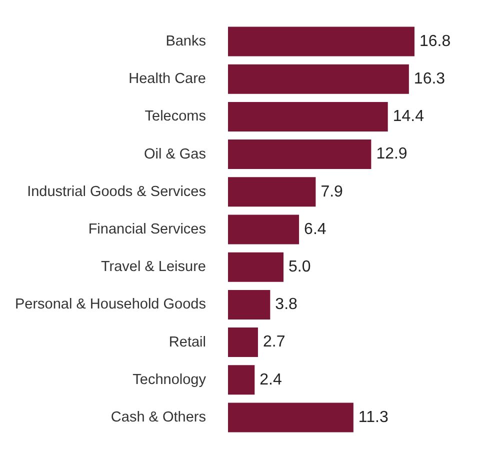  Describe the element at coordinates (274, 342) in the screenshot. I see `data-label: 2.7` at that location.